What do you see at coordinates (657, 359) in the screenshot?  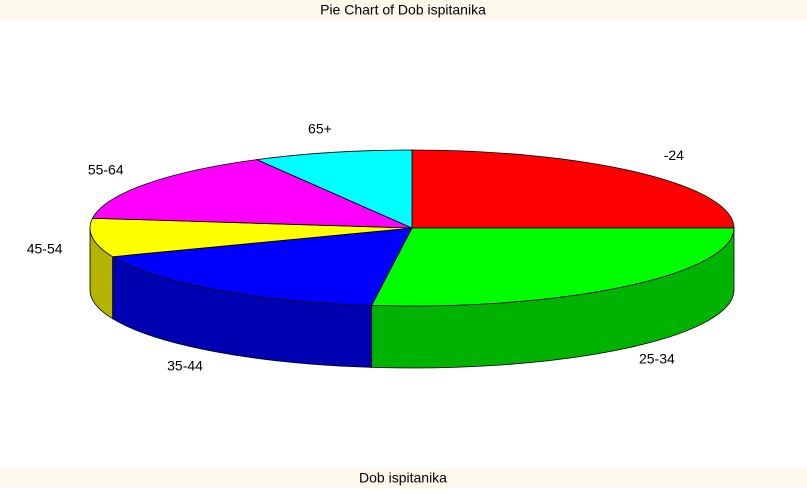 I see `slice-label: 25-34` at bounding box center [657, 359].